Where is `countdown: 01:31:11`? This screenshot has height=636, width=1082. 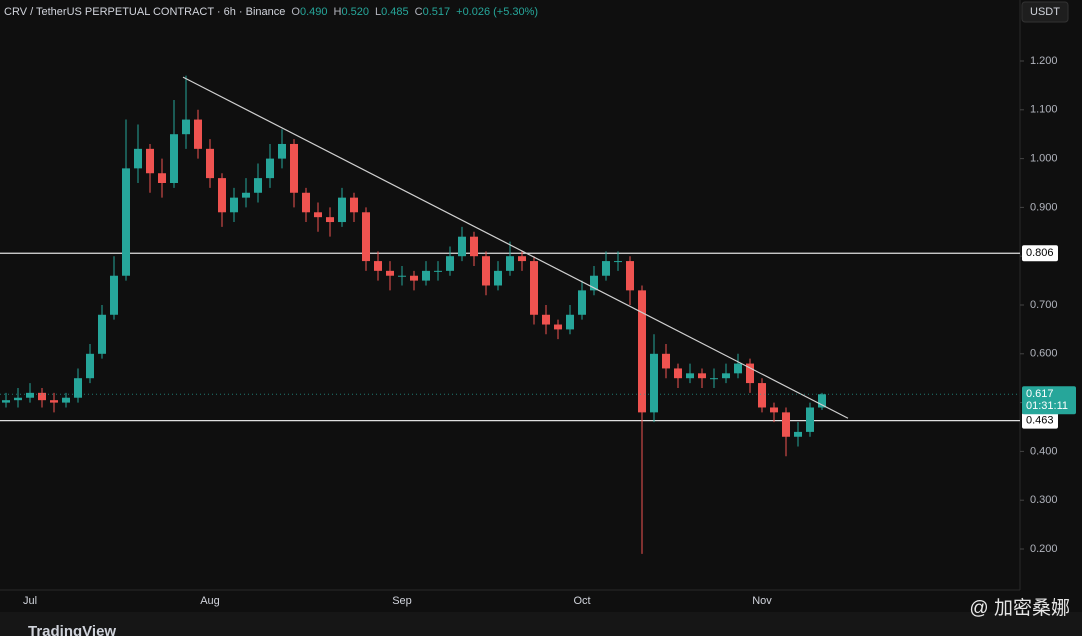 countdown: 01:31:11 is located at coordinates (1047, 406).